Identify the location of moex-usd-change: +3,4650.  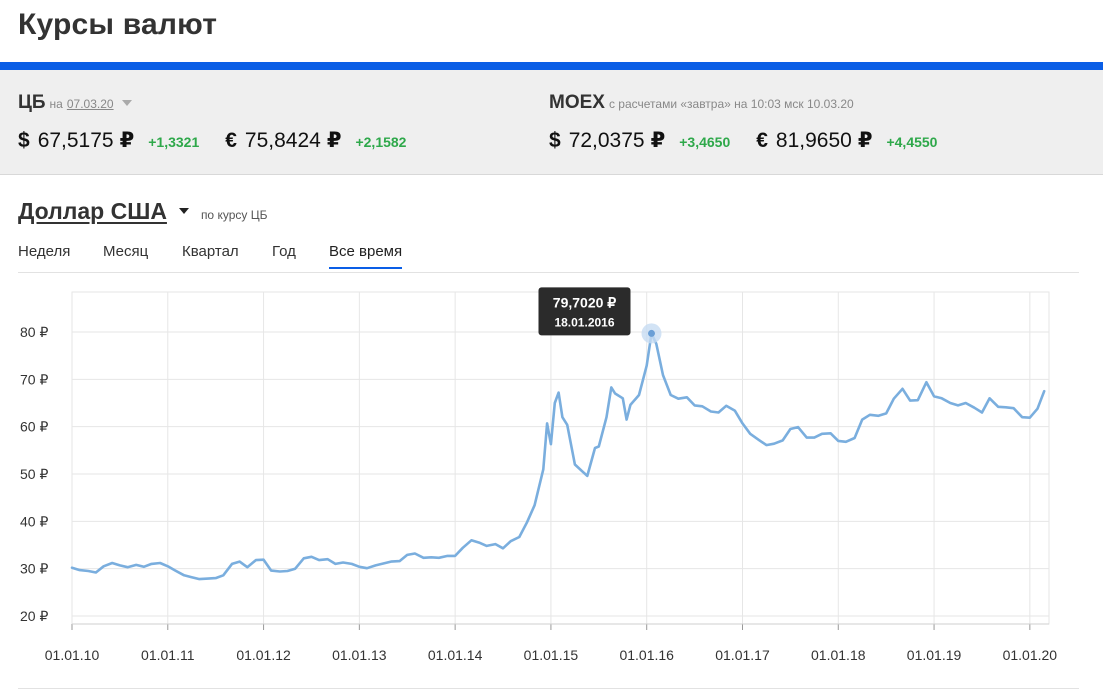
(705, 142).